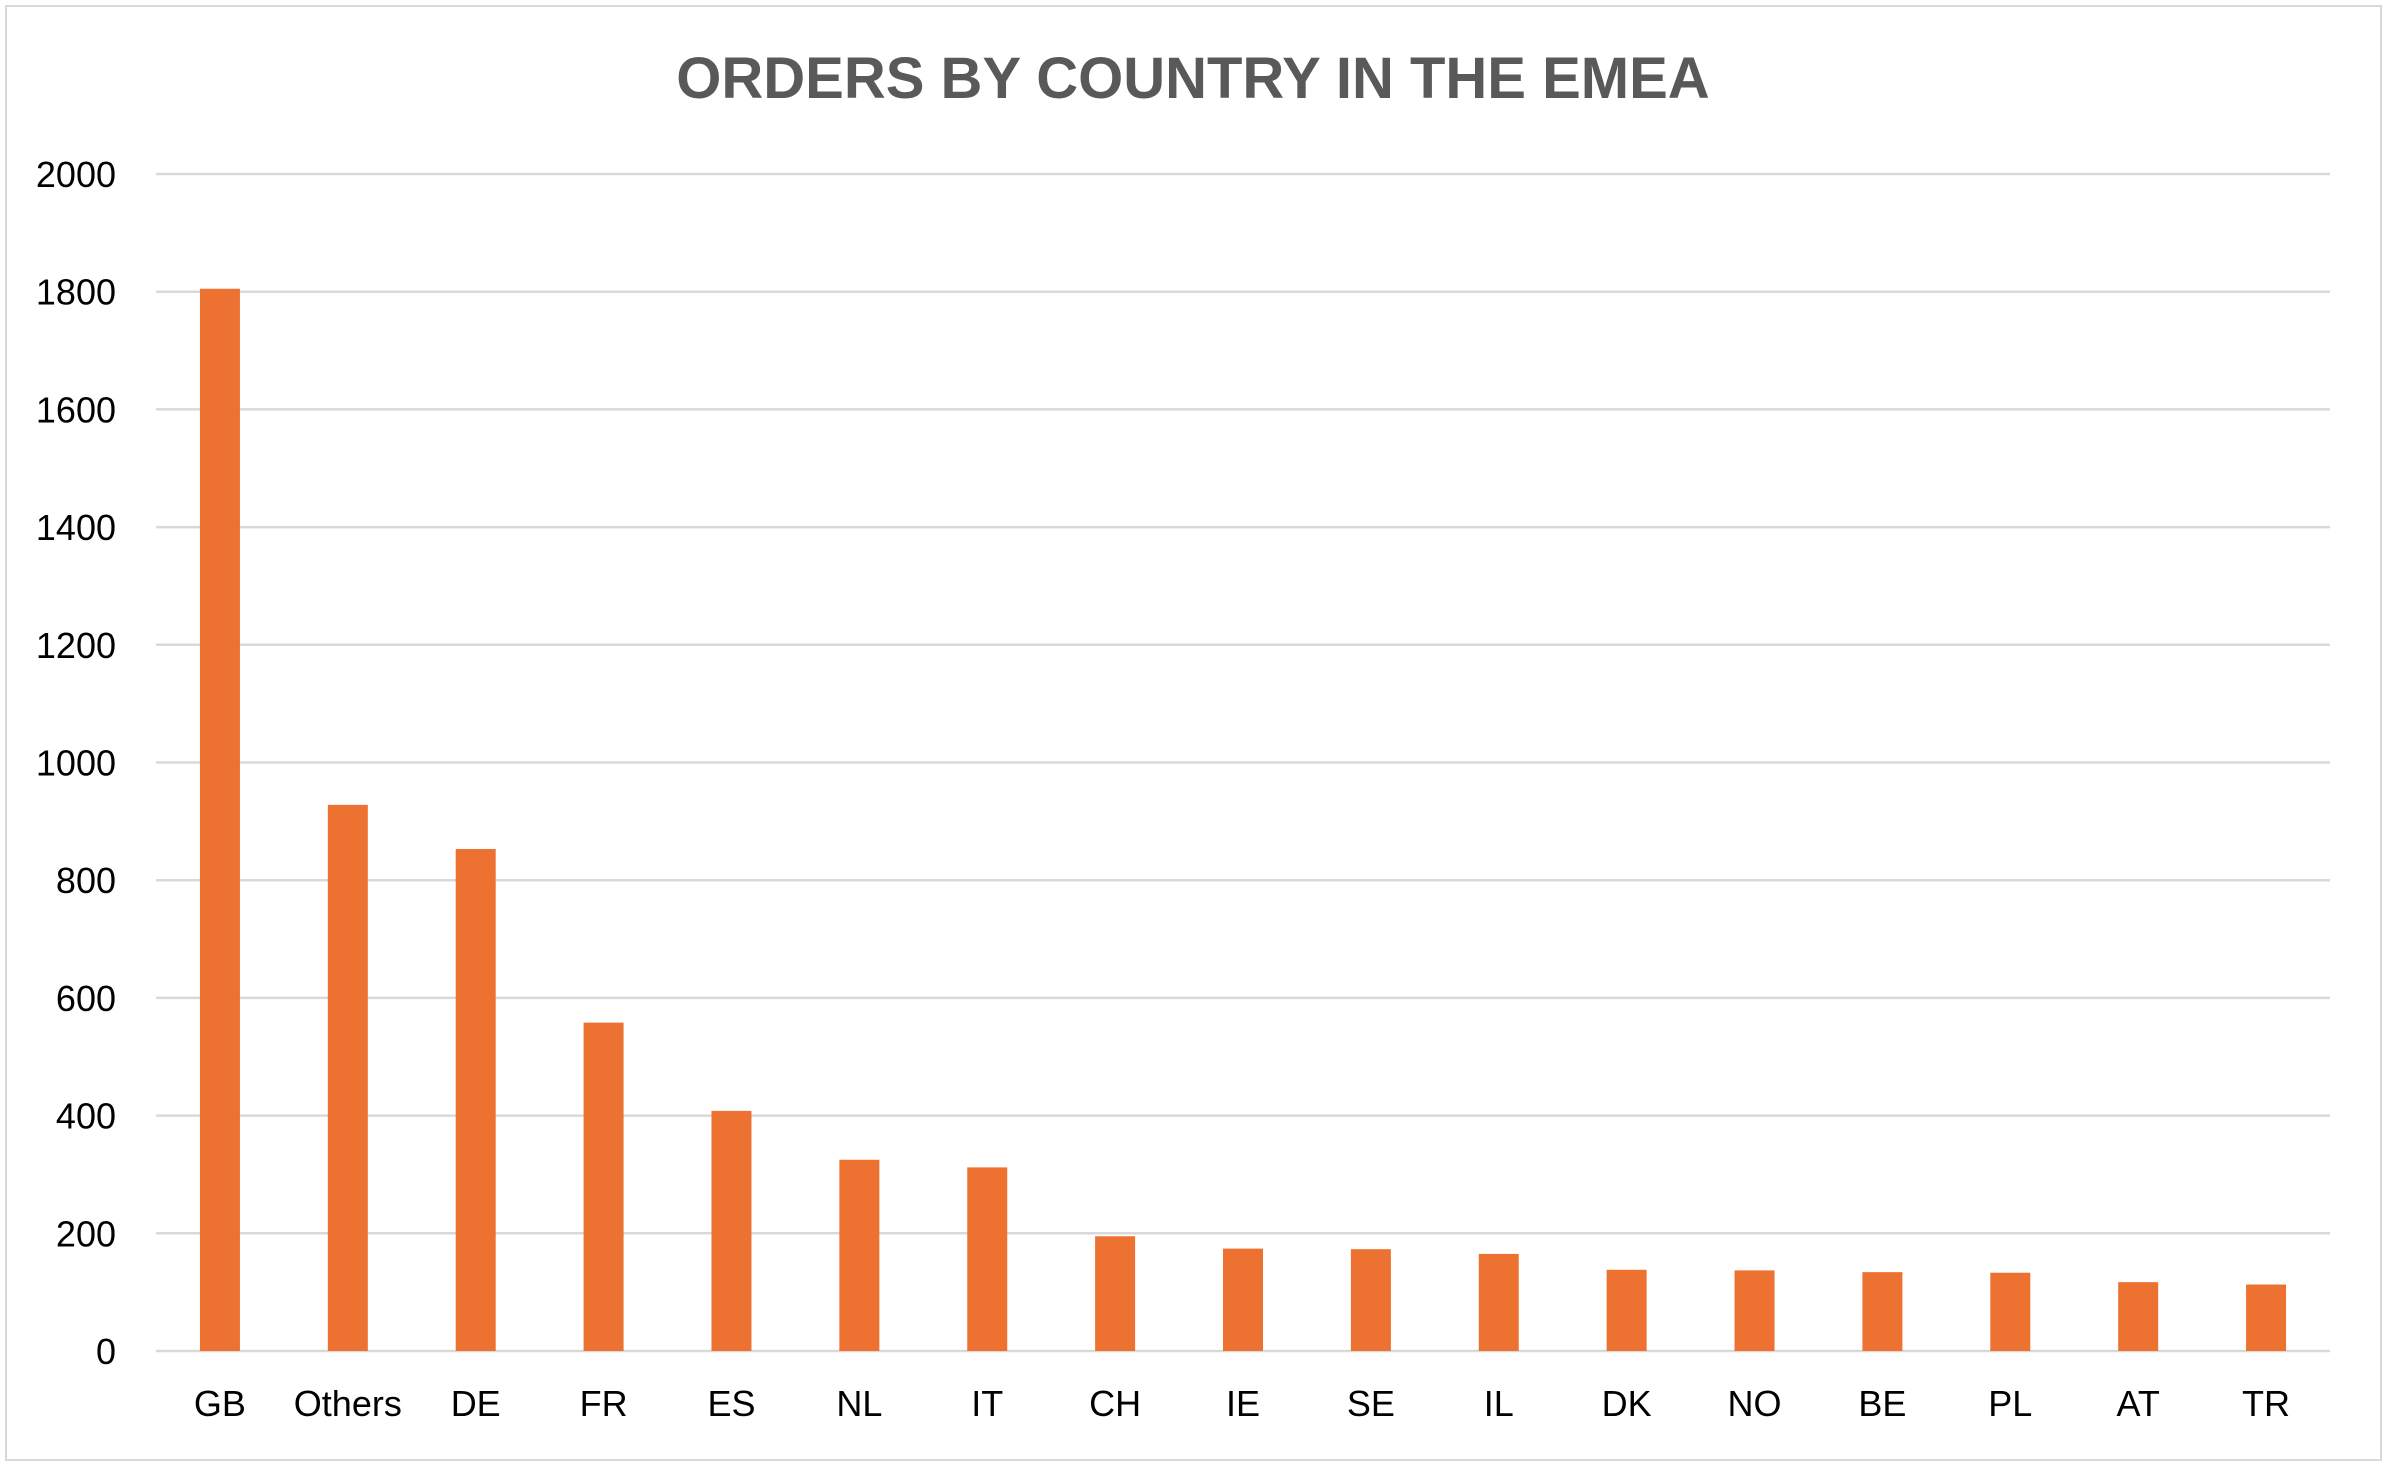 Image resolution: width=2387 pixels, height=1466 pixels. What do you see at coordinates (1371, 1403) in the screenshot?
I see `x-tick-label-se: SE` at bounding box center [1371, 1403].